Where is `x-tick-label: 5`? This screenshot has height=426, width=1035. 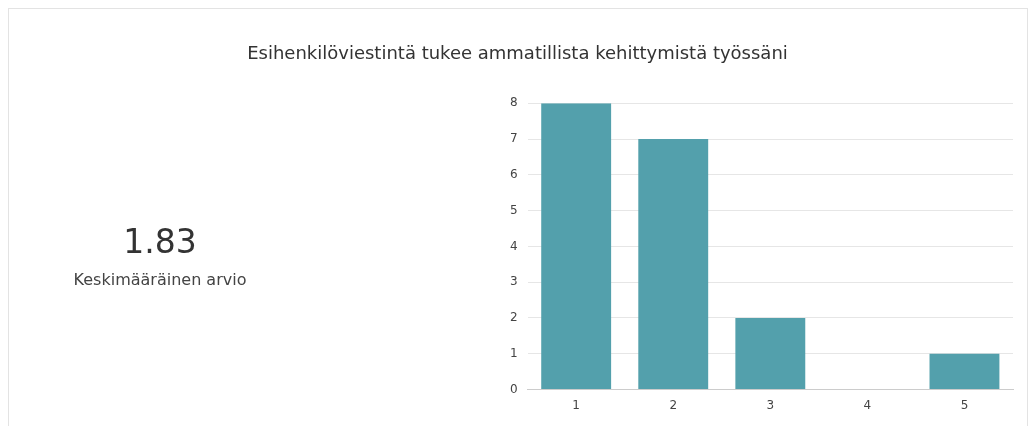
x-tick-label: 5 is located at coordinates (964, 404).